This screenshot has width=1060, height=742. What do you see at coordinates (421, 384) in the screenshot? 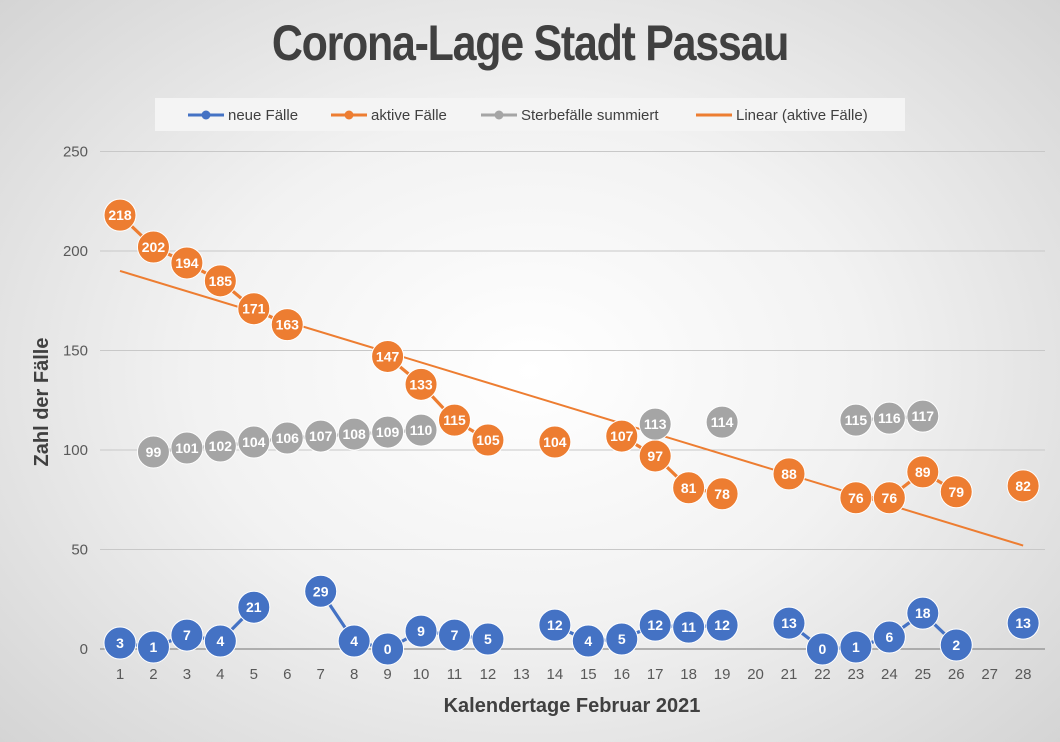
I see `data-label: 133` at bounding box center [421, 384].